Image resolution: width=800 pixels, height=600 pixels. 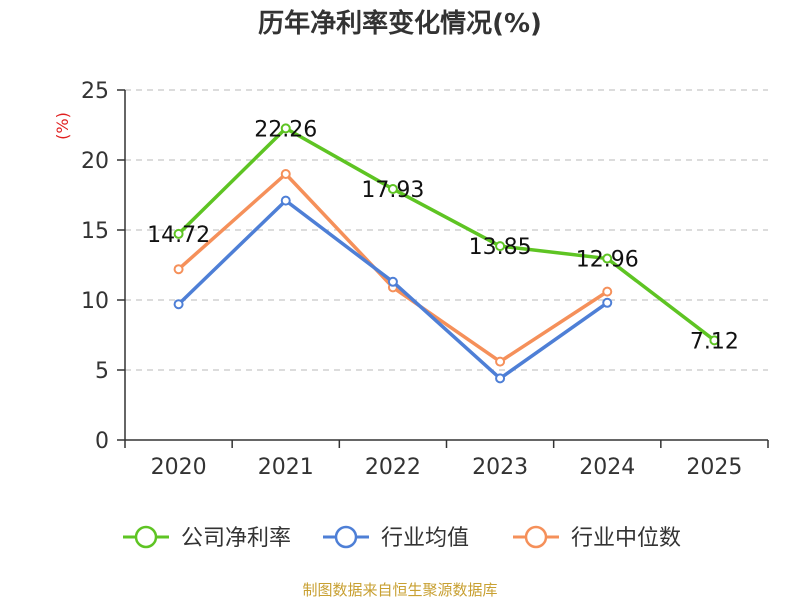 I want to click on data-label: 22.26, so click(x=285, y=129).